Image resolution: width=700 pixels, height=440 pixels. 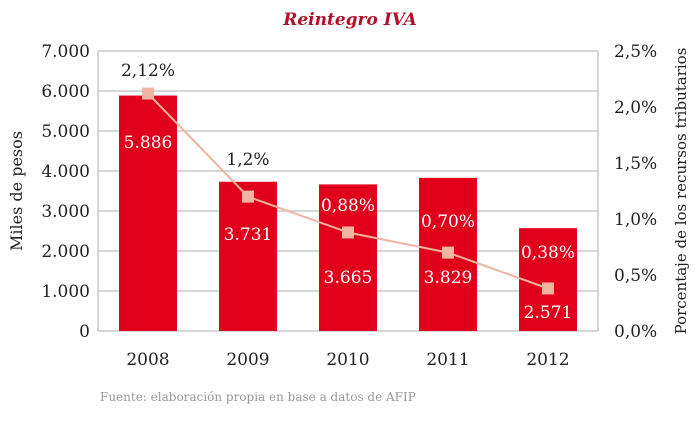 I want to click on y2-tick-label: 1,5%, so click(x=635, y=164).